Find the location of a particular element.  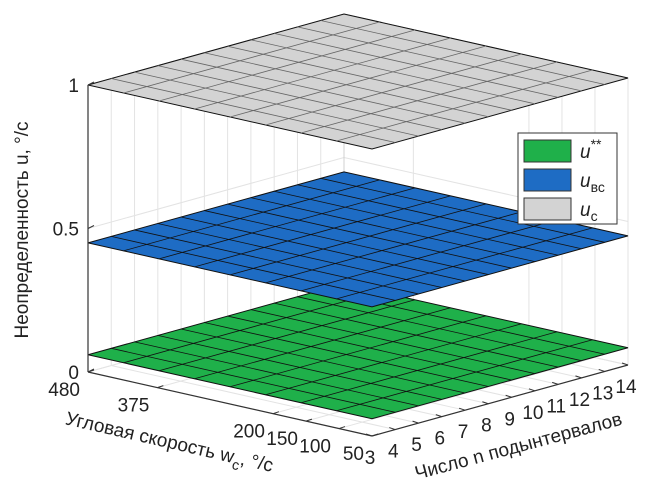

x-tick-label: 7 is located at coordinates (463, 432).